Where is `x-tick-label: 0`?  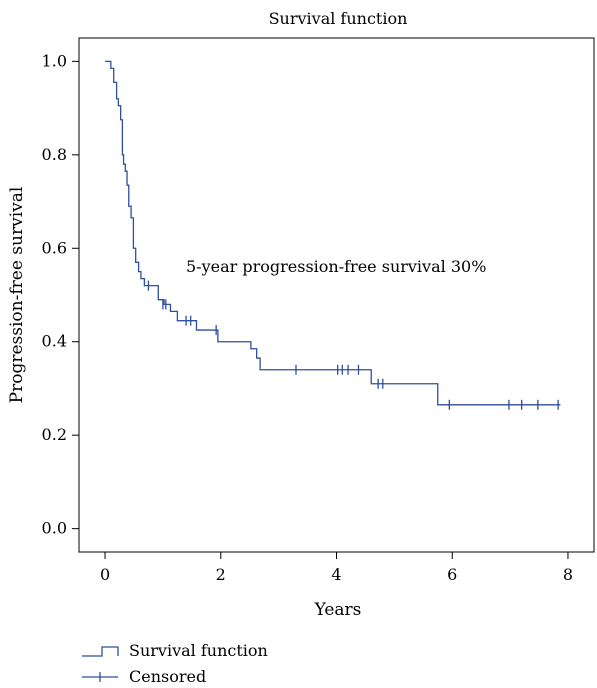 x-tick-label: 0 is located at coordinates (105, 574).